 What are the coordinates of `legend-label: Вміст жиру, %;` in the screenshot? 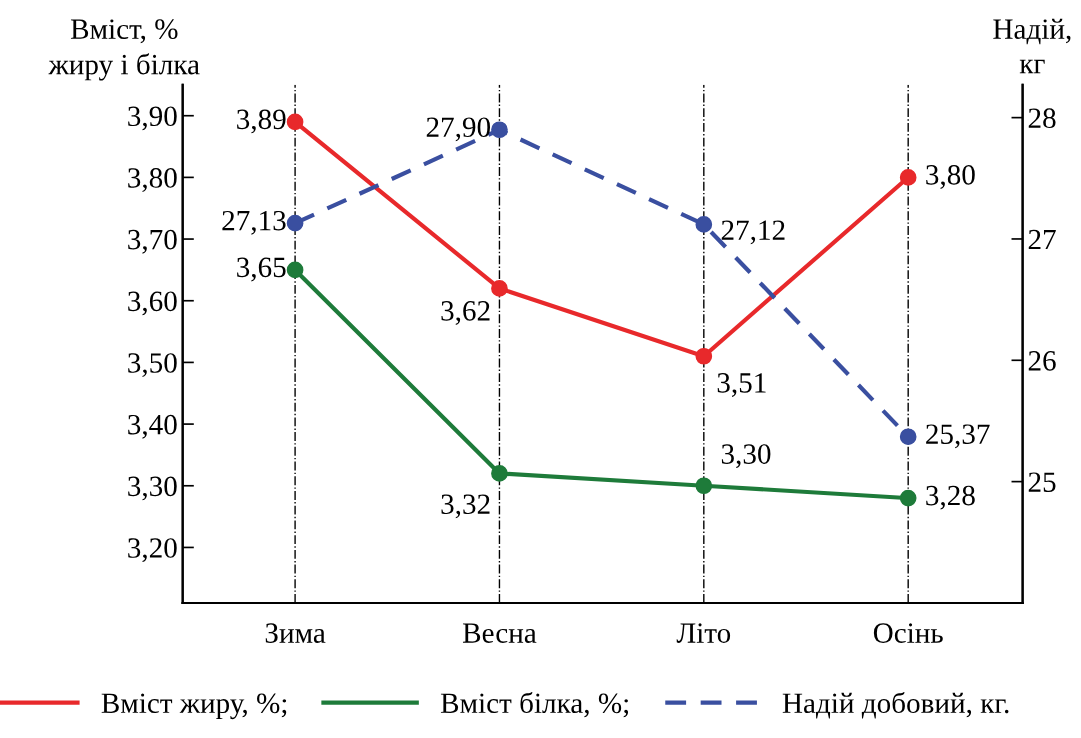 It's located at (194, 706).